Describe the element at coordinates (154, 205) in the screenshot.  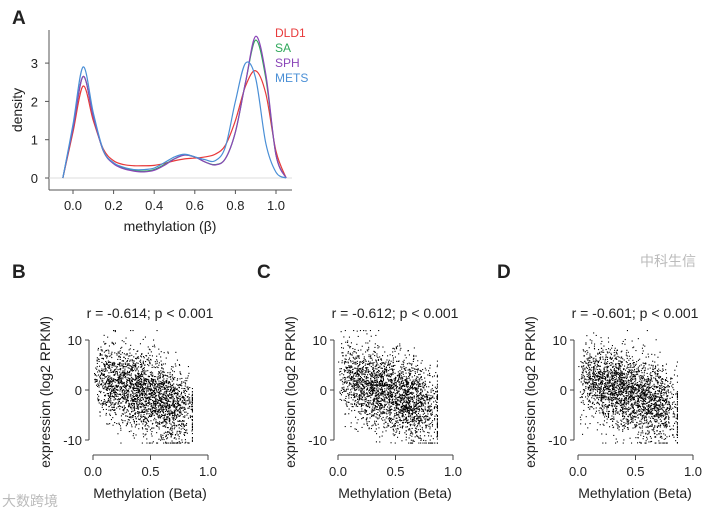
I see `x-tick-label: 0.4` at that location.